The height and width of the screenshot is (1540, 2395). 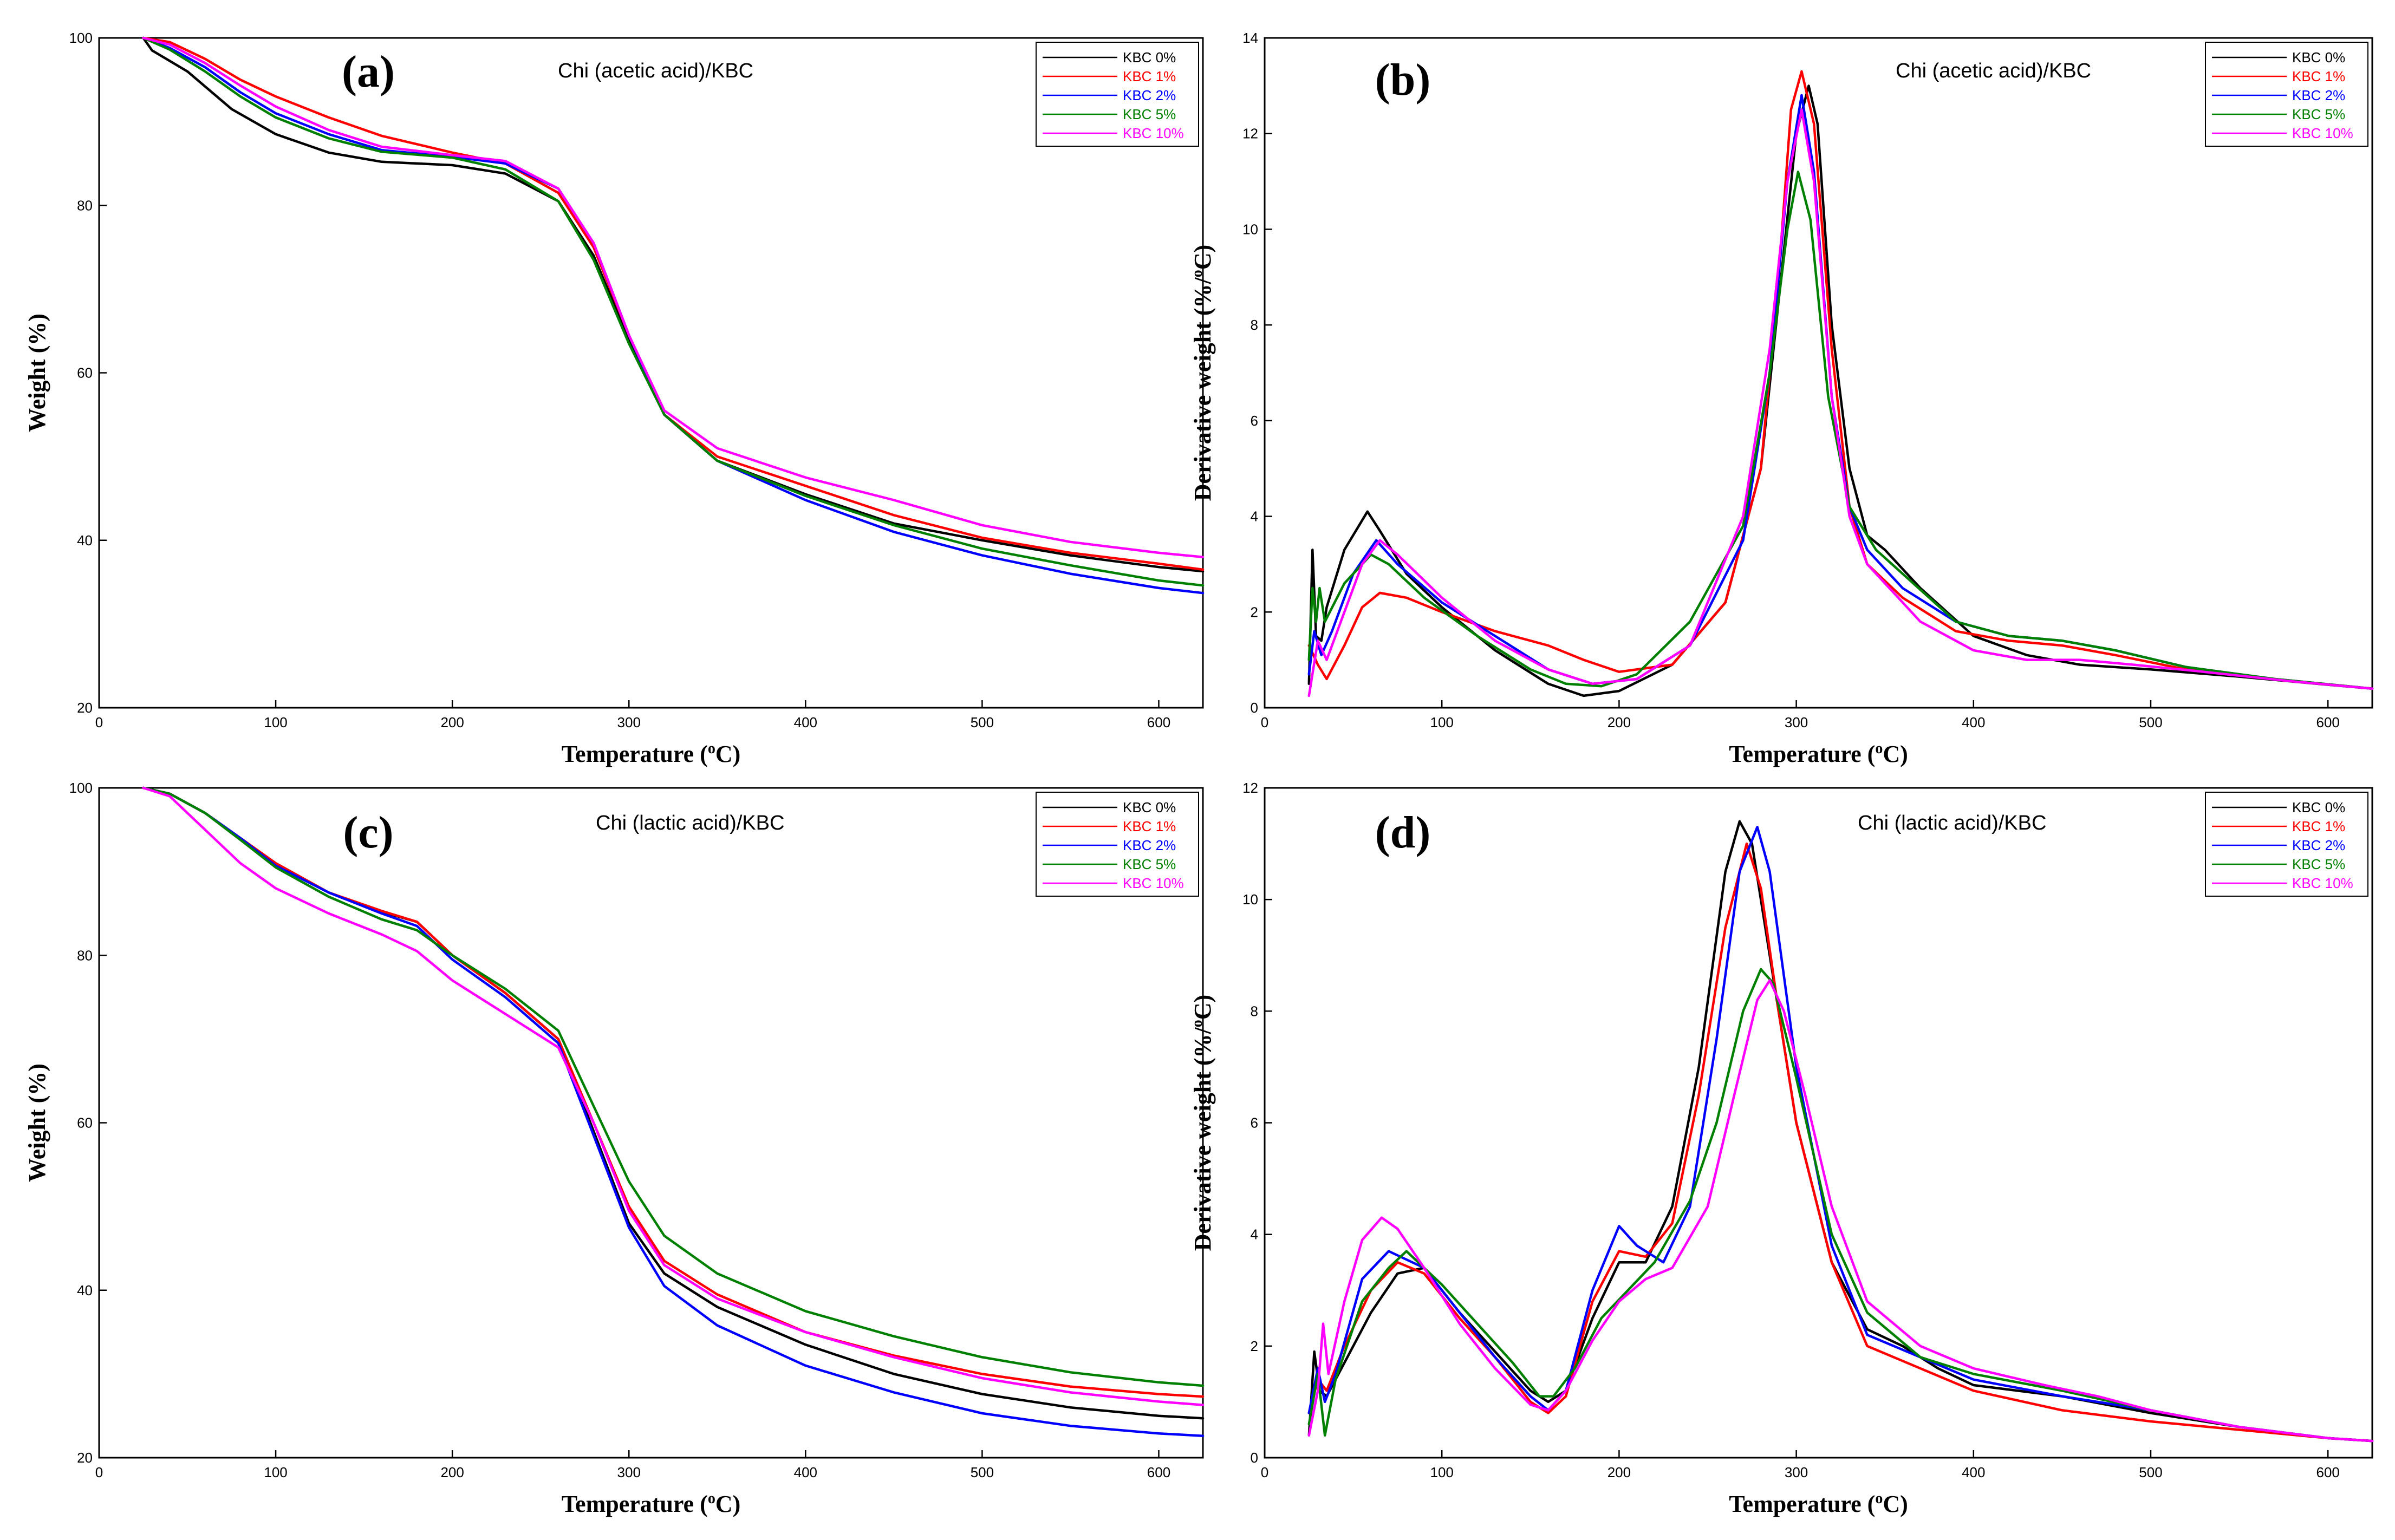 I want to click on legend-label: KBC 0%, so click(x=1149, y=807).